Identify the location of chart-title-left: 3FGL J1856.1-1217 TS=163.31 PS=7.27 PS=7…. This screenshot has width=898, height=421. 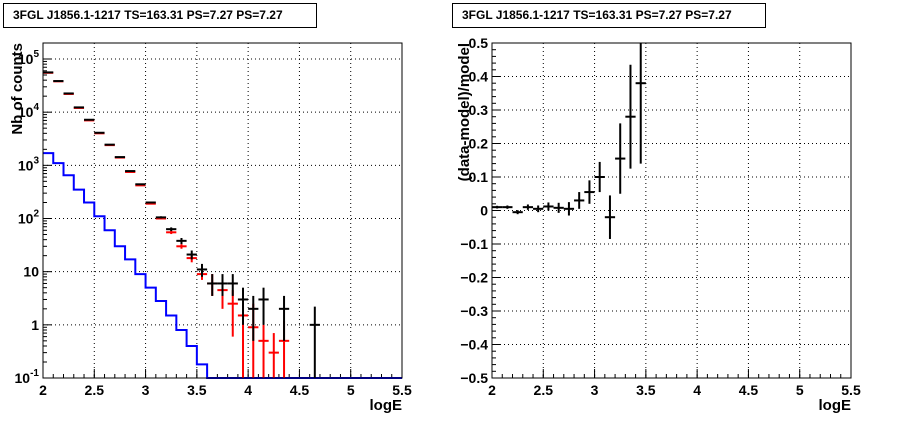
(160, 15).